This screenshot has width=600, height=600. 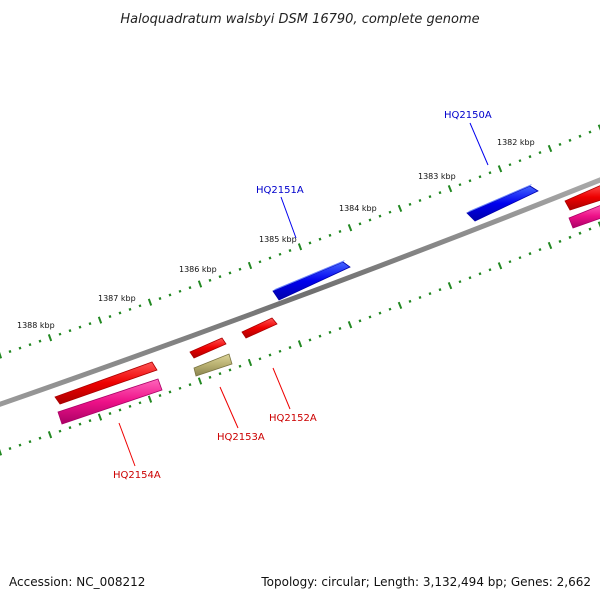 I want to click on label-HQ2154A: HQ2154A, so click(x=137, y=475).